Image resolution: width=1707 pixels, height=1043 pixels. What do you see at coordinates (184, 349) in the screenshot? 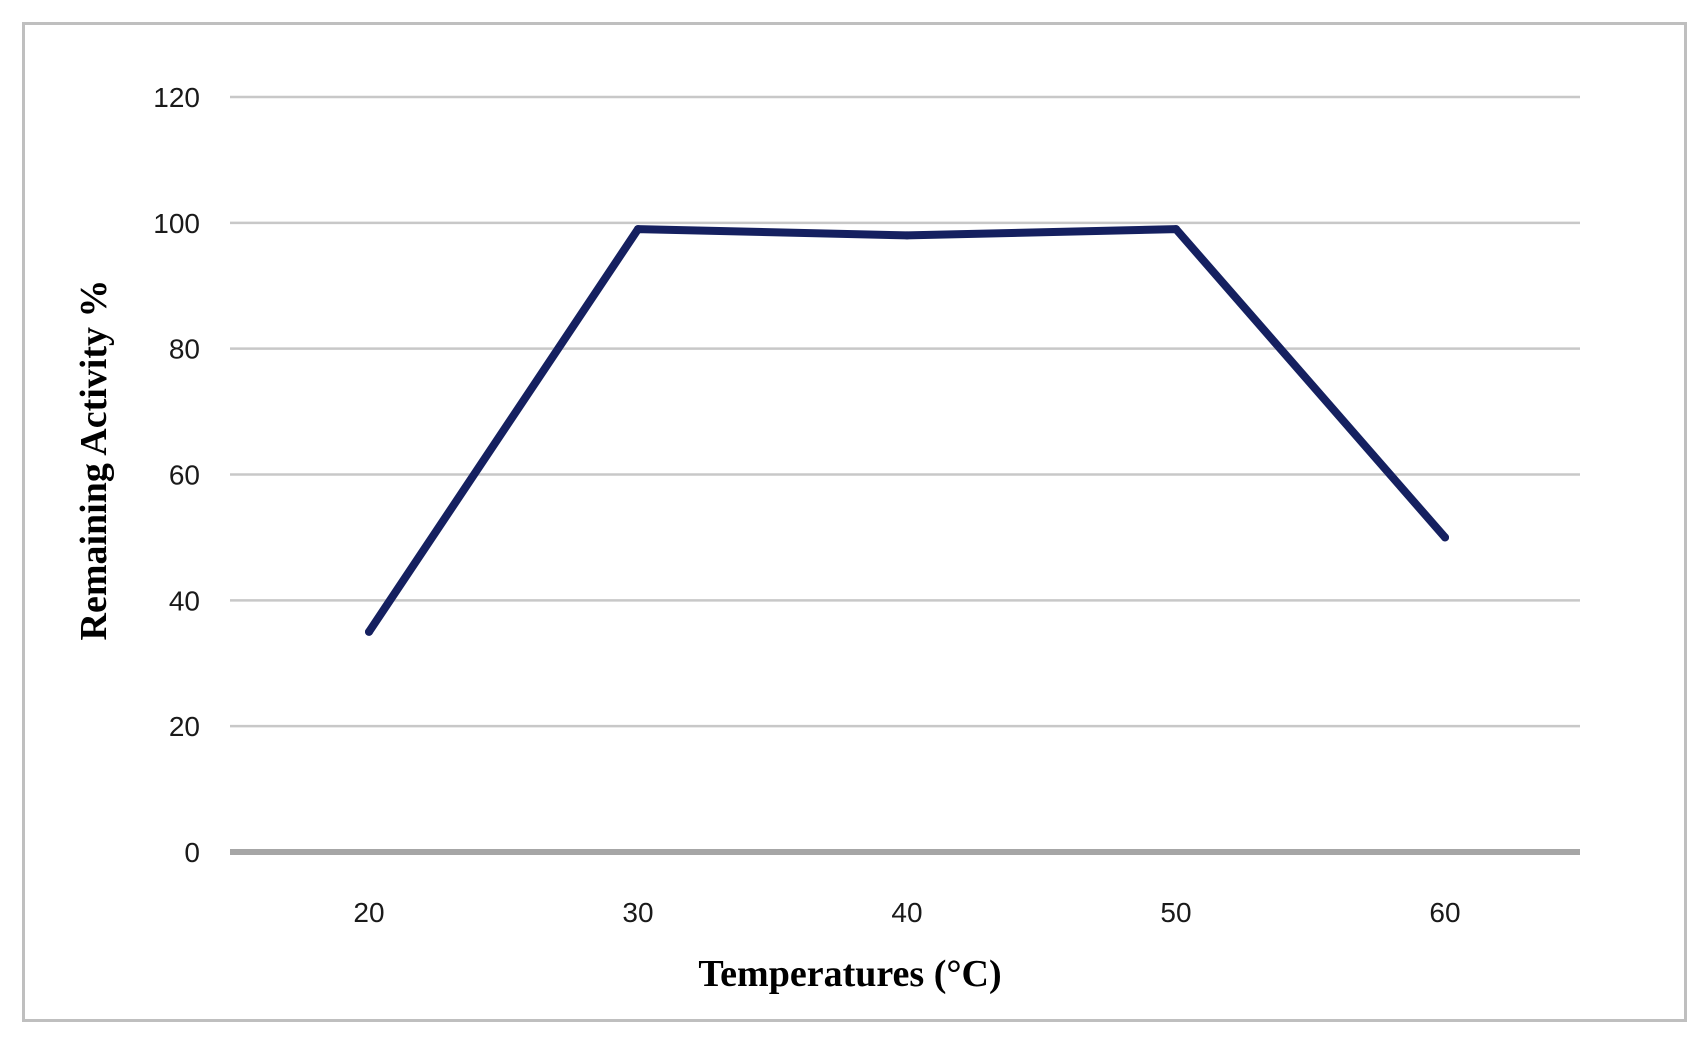
I see `y-tick-label: 80` at bounding box center [184, 349].